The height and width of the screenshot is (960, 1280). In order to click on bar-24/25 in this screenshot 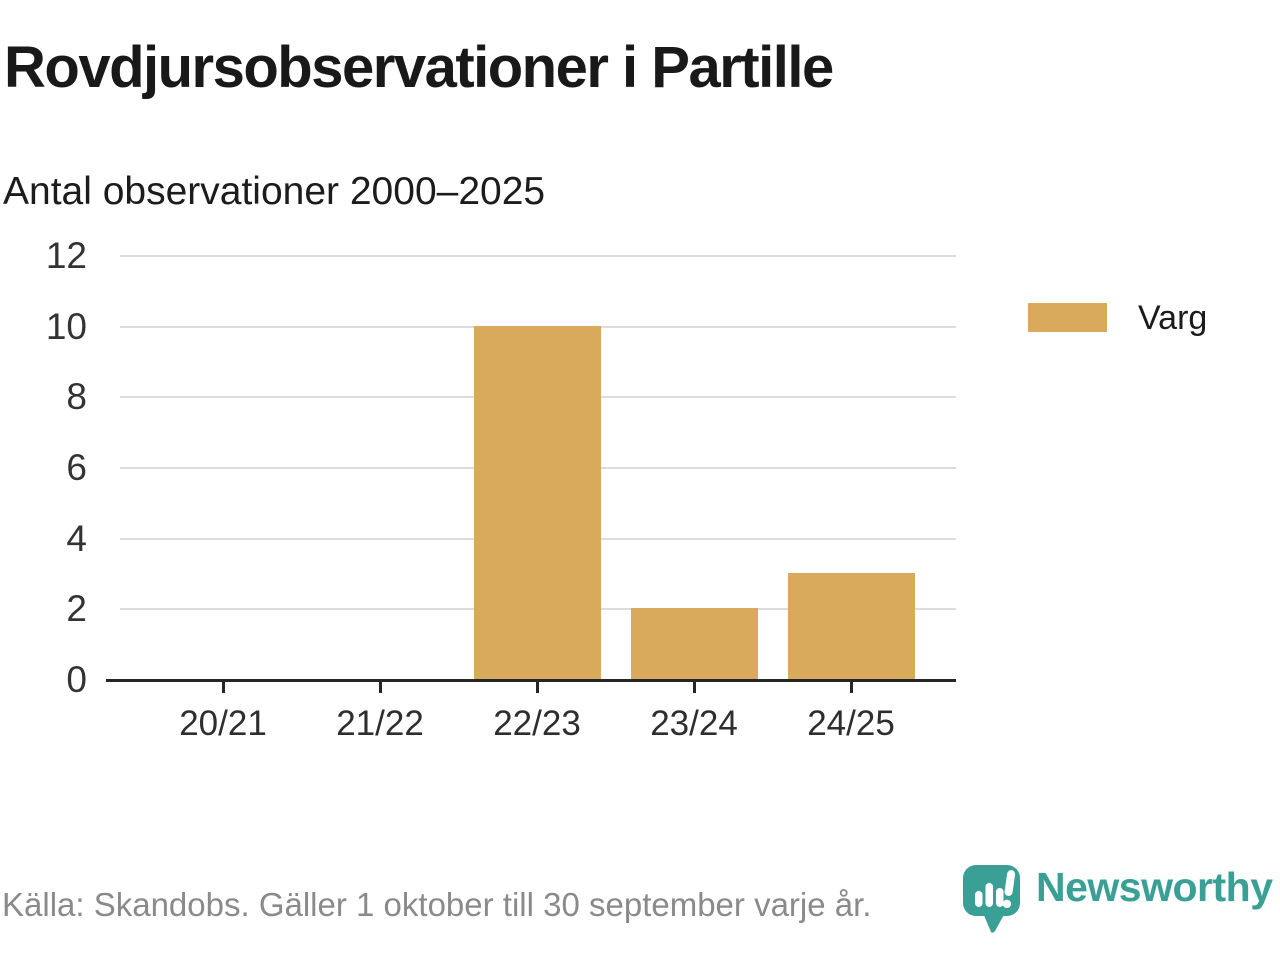, I will do `click(851, 626)`.